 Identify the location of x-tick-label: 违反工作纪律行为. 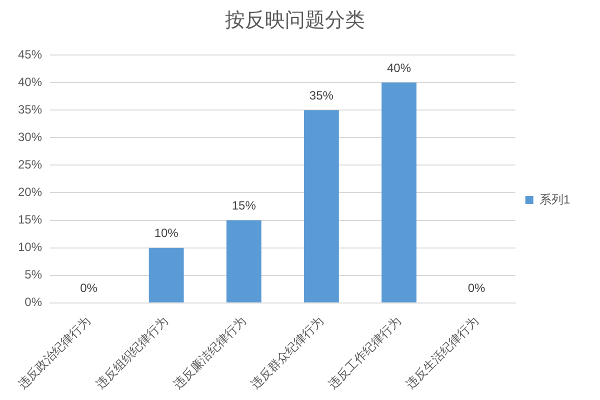
(365, 353).